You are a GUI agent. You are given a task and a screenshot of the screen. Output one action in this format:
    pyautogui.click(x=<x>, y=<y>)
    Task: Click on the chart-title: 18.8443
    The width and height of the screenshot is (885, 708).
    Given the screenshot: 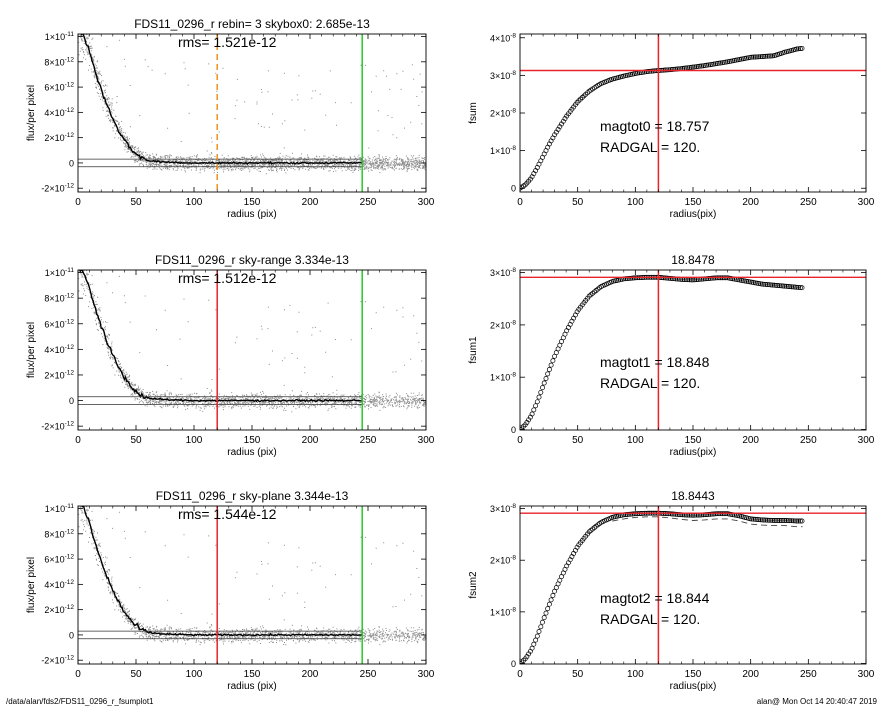 What is the action you would take?
    pyautogui.click(x=693, y=496)
    